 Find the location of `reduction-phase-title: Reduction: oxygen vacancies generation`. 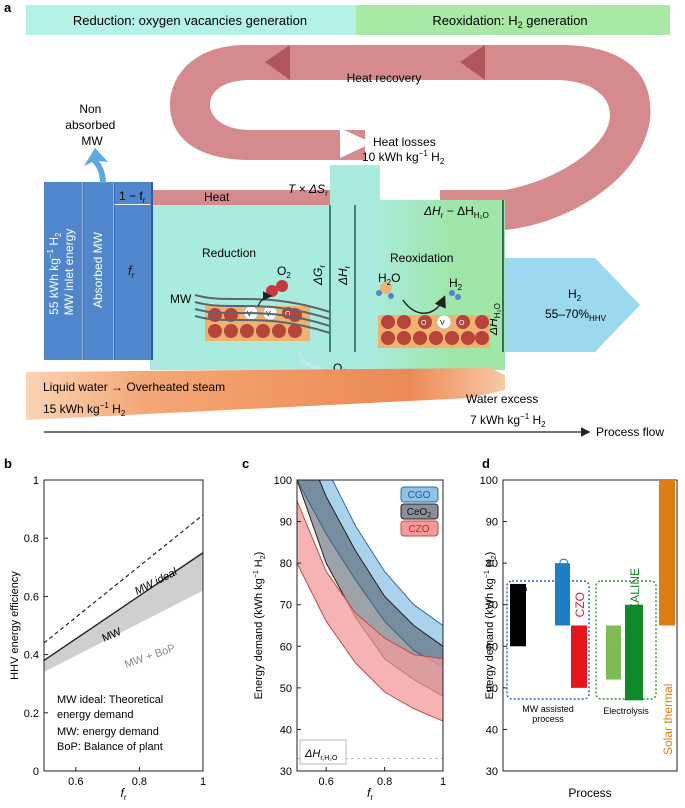

reduction-phase-title: Reduction: oxygen vacancies generation is located at coordinates (190, 20).